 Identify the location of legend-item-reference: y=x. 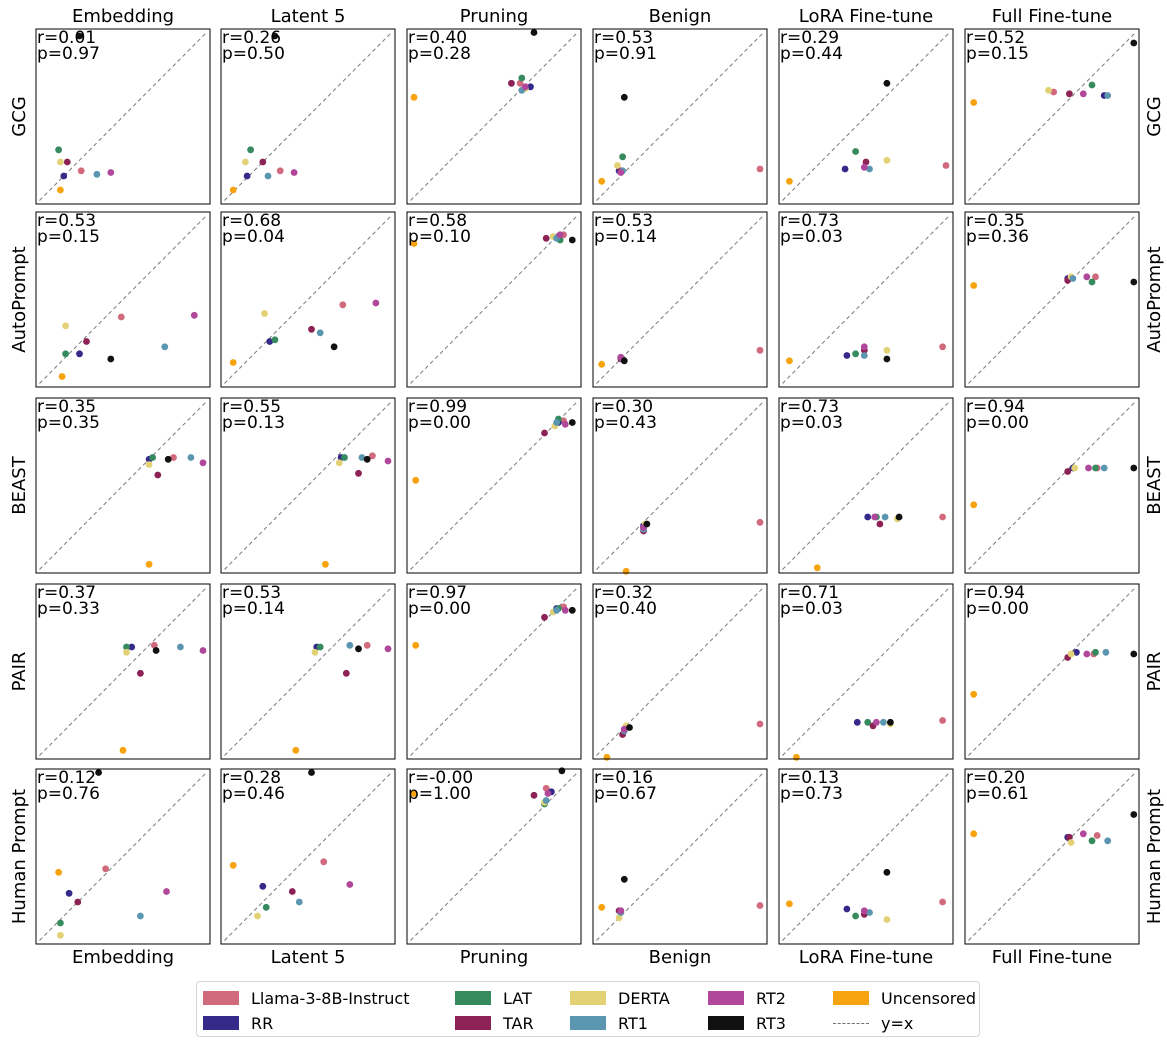
(873, 1023).